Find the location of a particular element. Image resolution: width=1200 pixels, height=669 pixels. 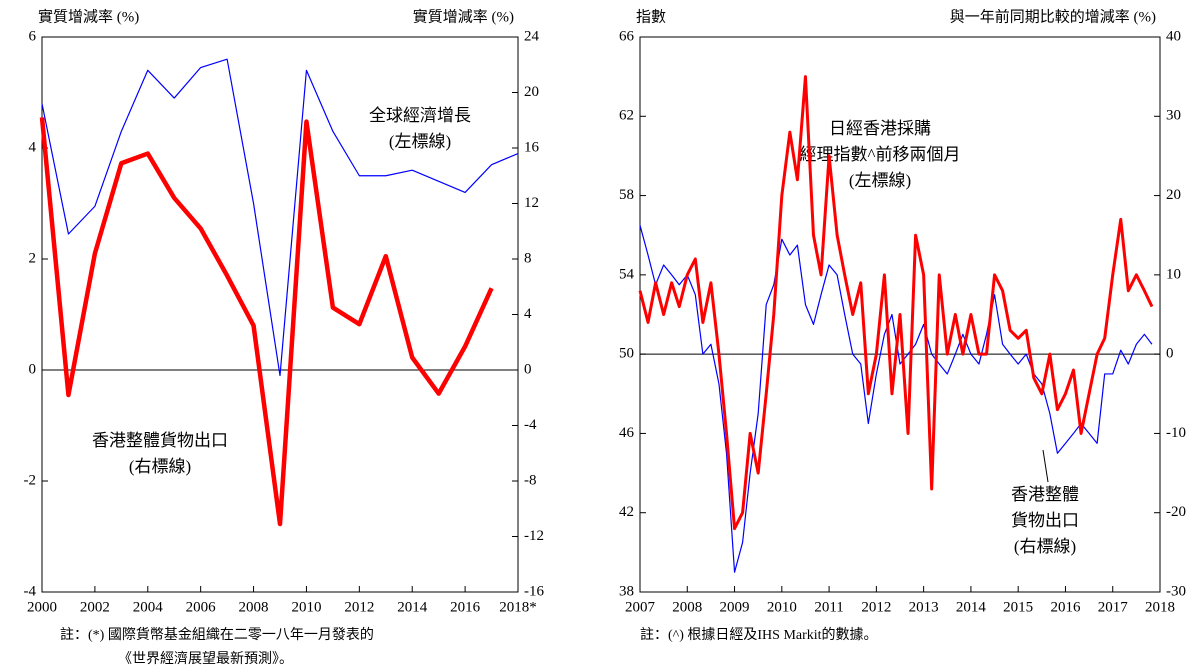

x-tick-label: 2013 is located at coordinates (924, 607).